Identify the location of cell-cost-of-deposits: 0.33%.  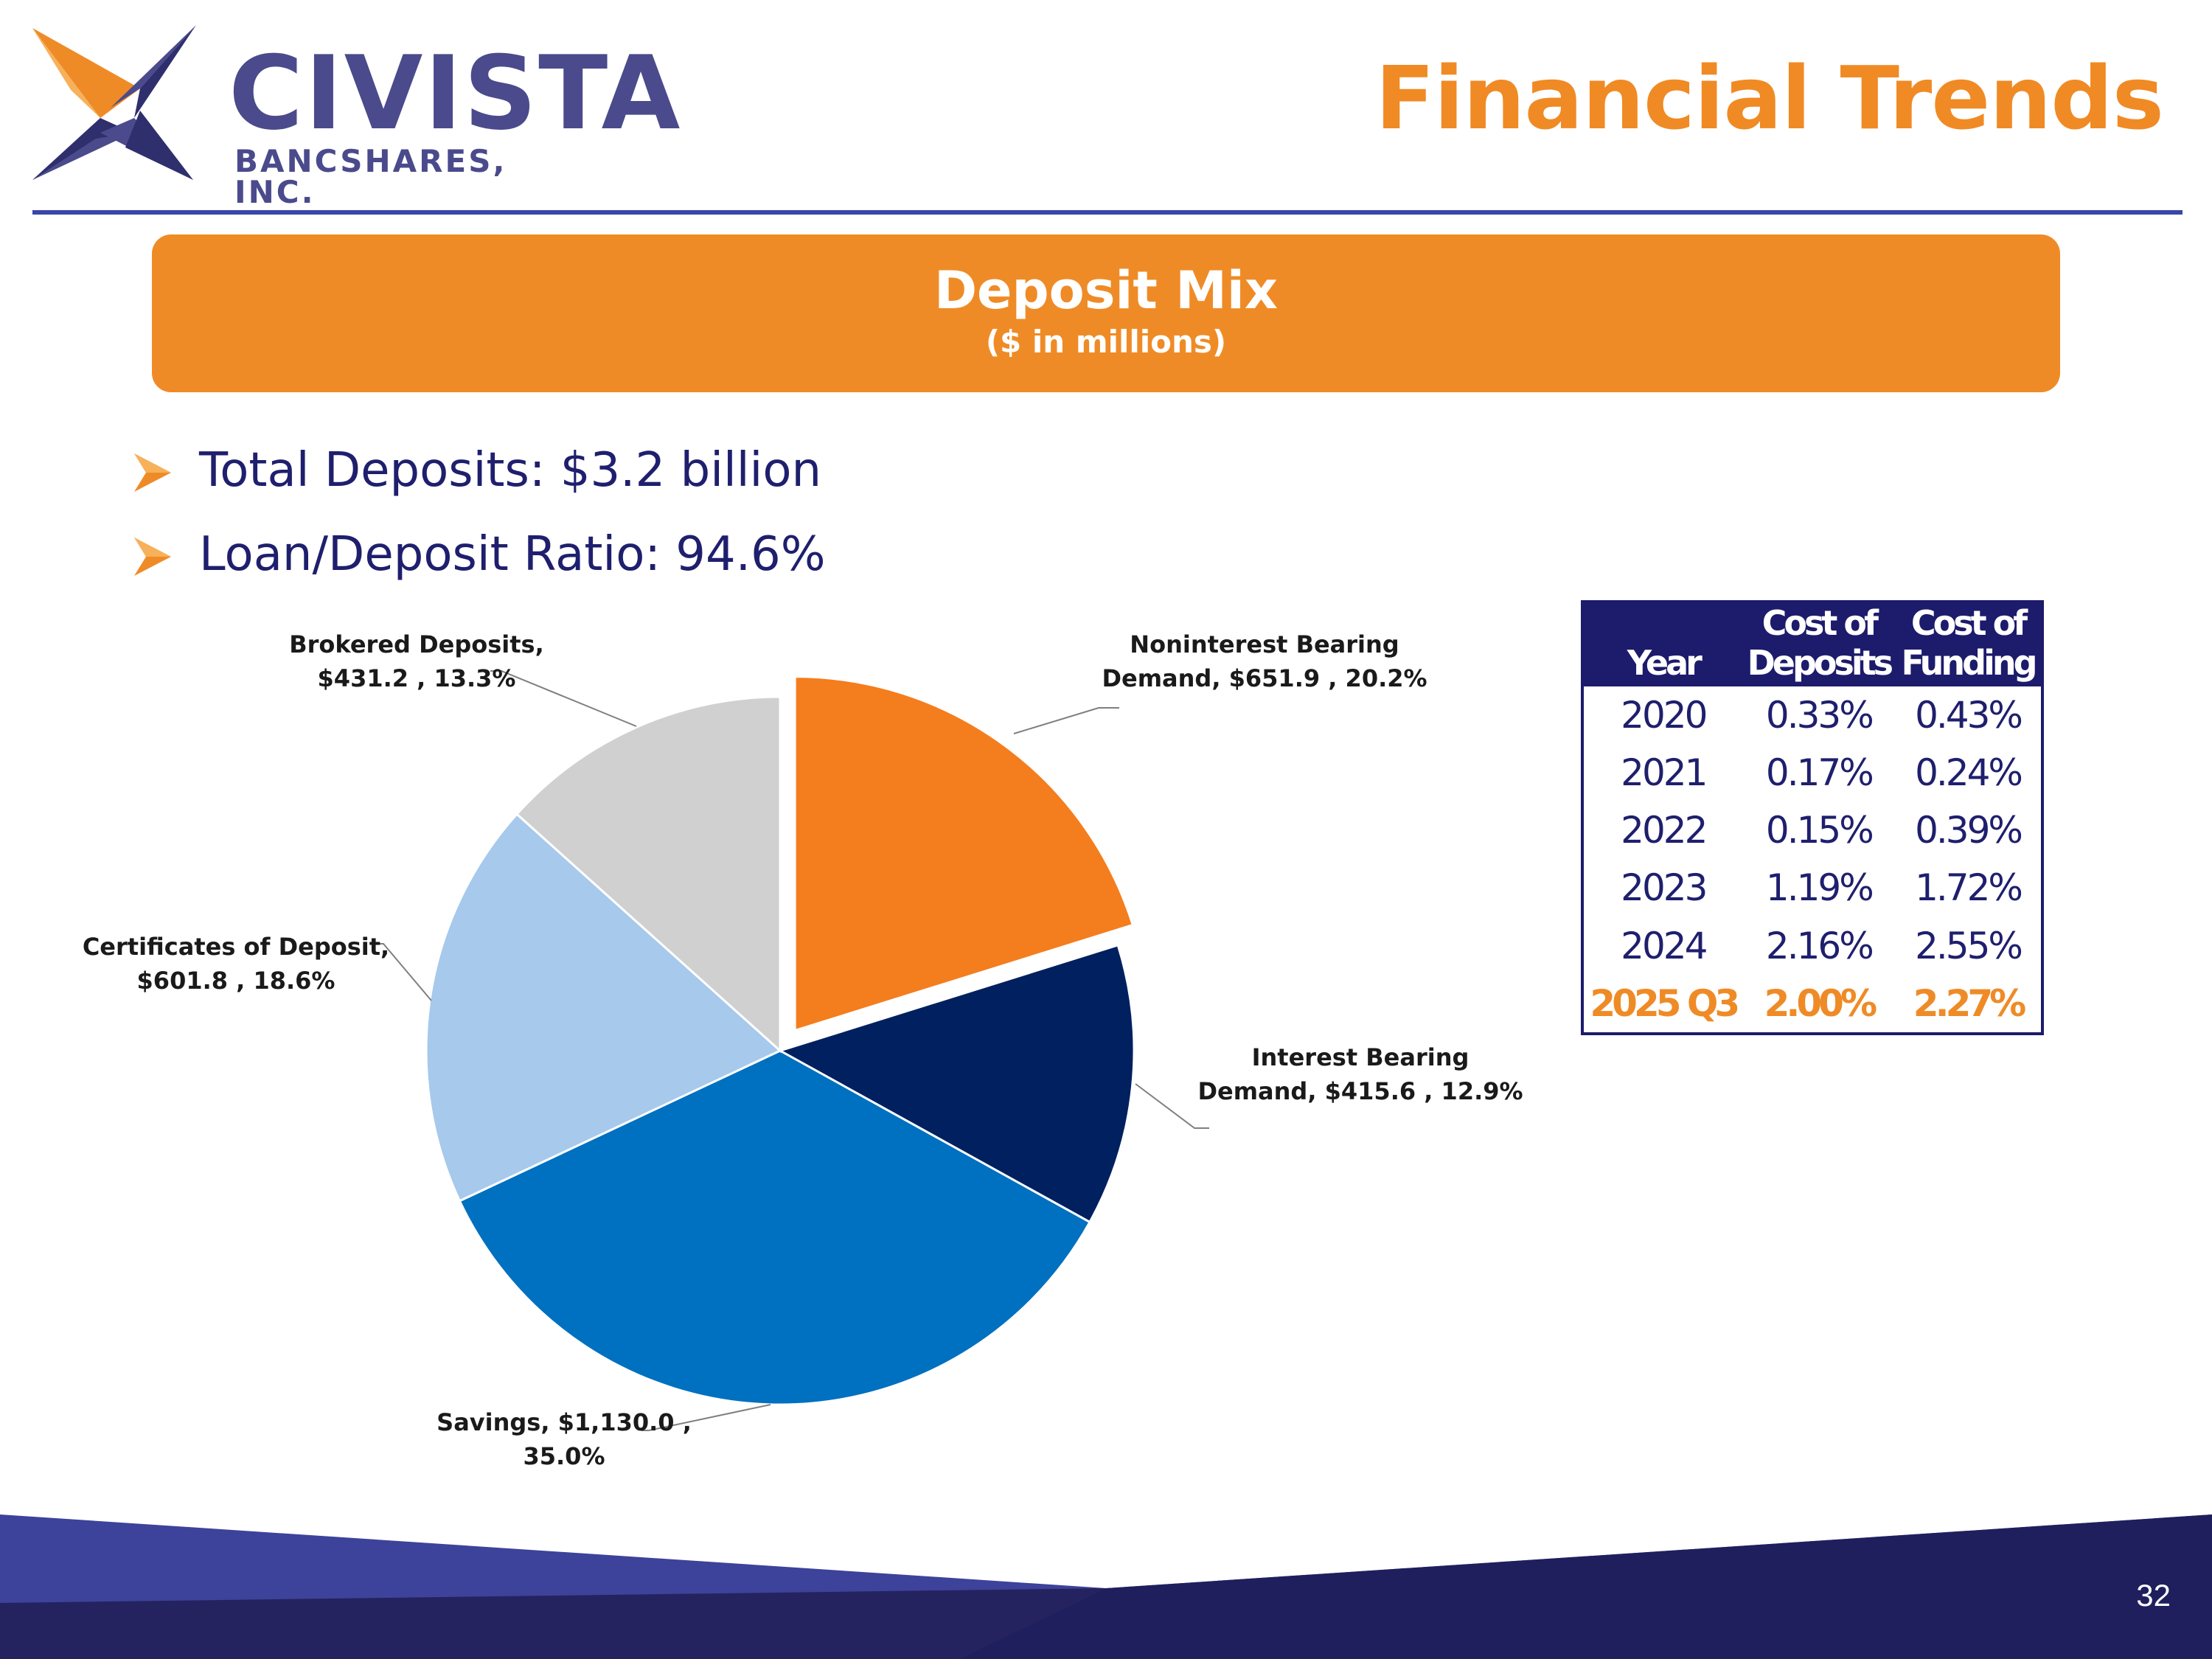
(1819, 715).